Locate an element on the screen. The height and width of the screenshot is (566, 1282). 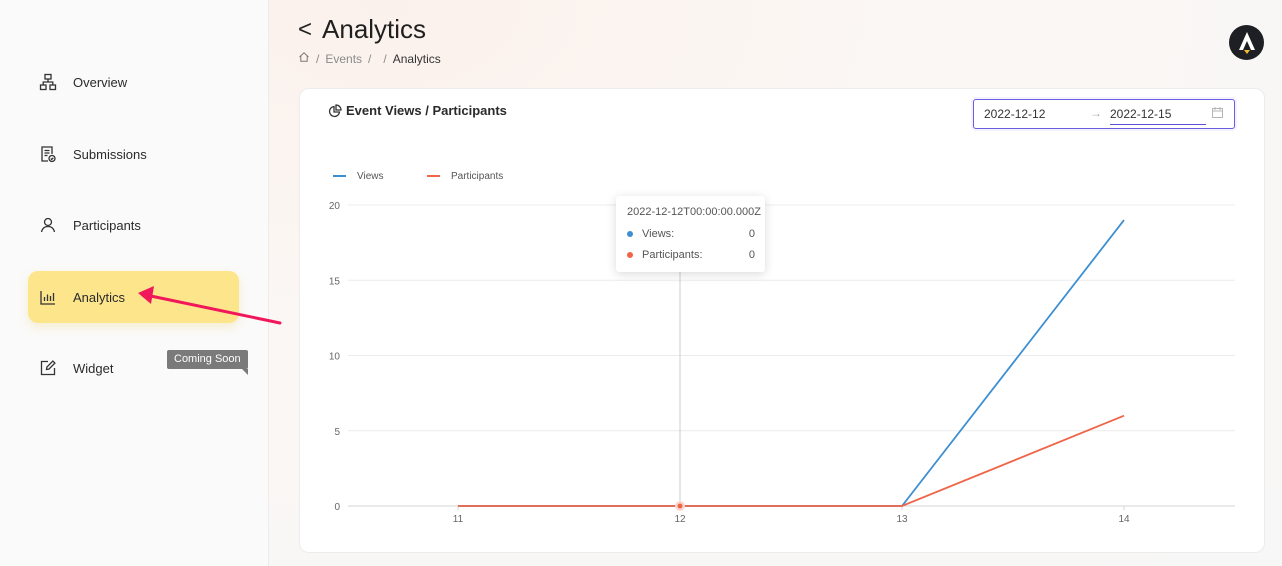
legend-participants-label: Participants is located at coordinates (477, 176).